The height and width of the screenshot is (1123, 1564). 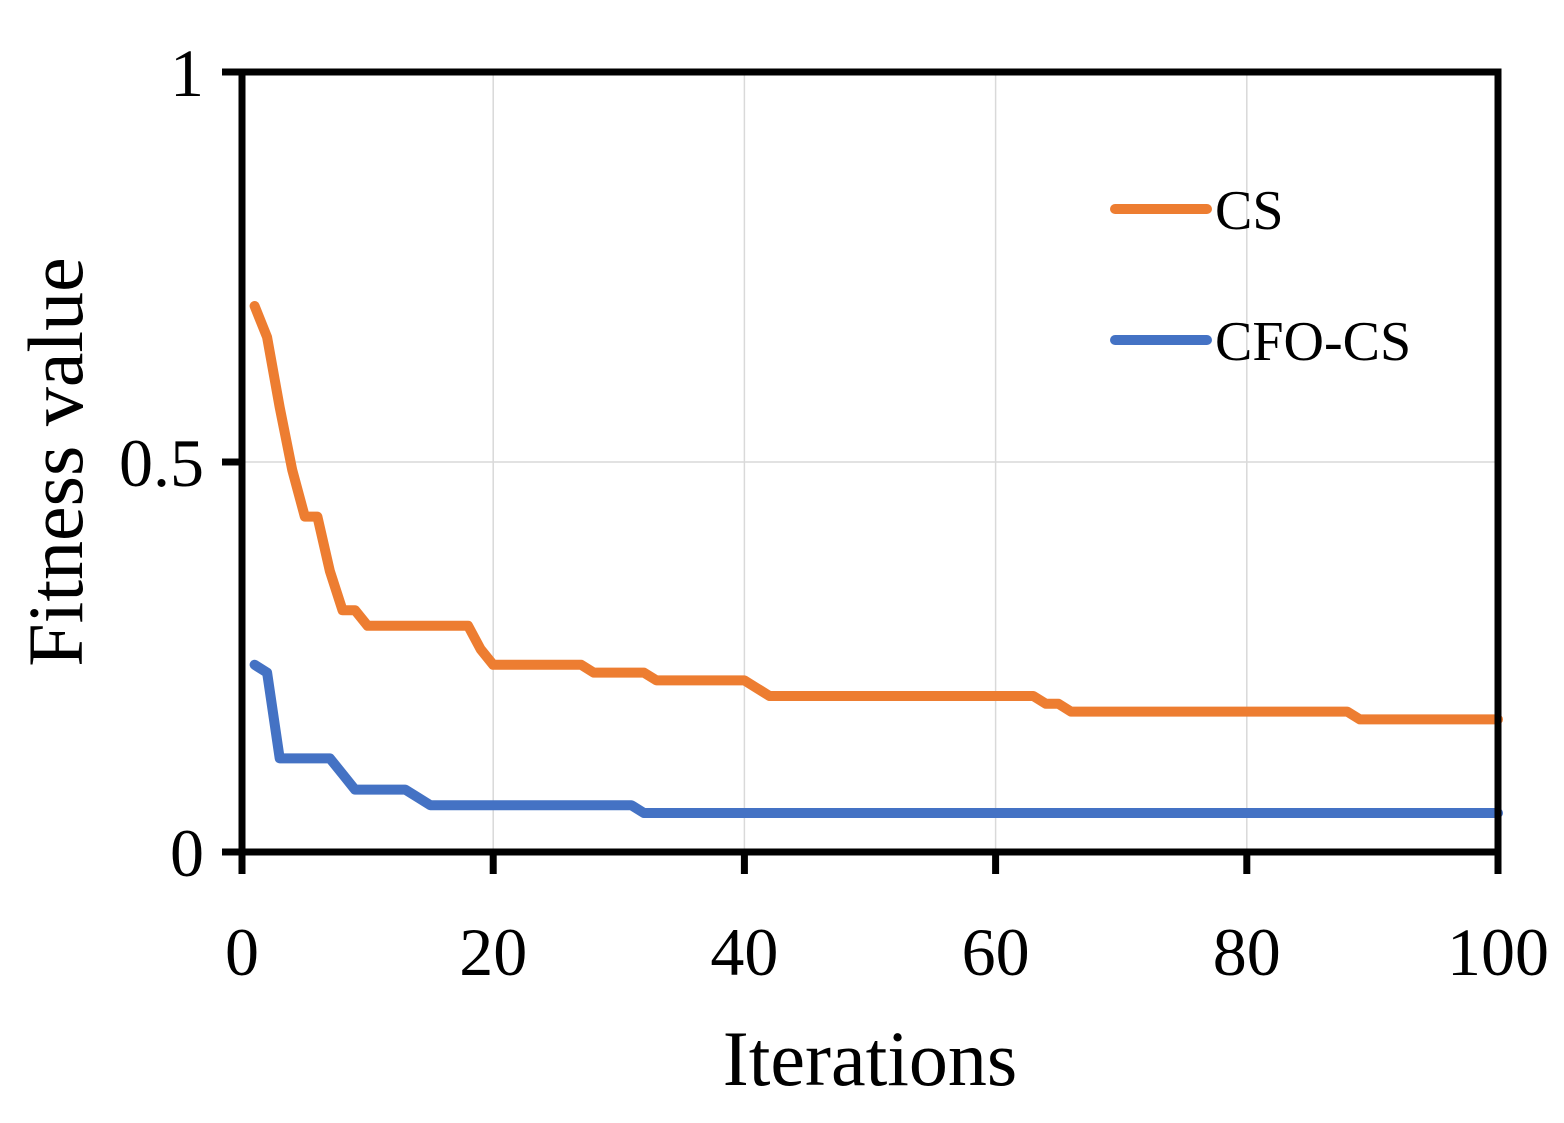 I want to click on y-axis-label: Fitness value, so click(x=55, y=461).